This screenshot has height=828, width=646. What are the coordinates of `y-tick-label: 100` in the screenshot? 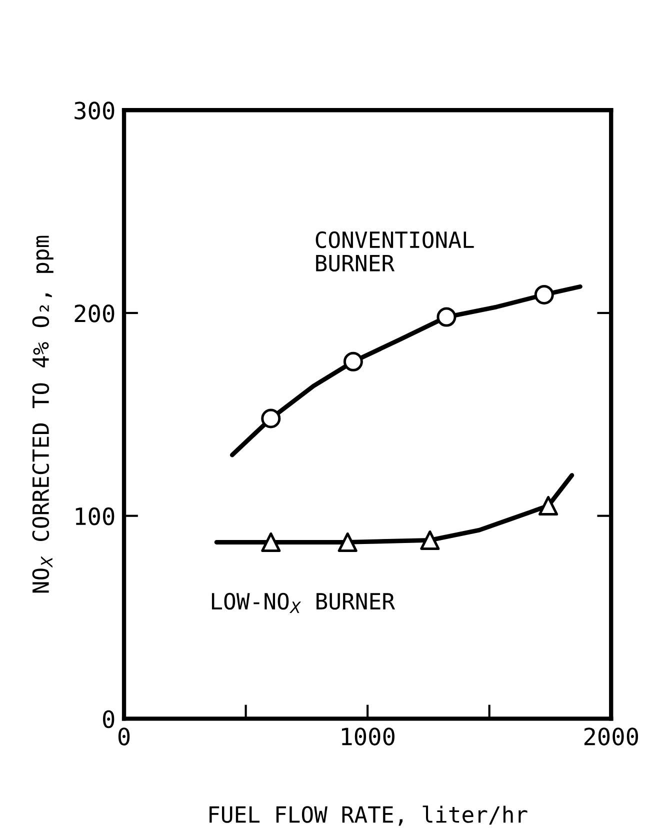 It's located at (95, 516).